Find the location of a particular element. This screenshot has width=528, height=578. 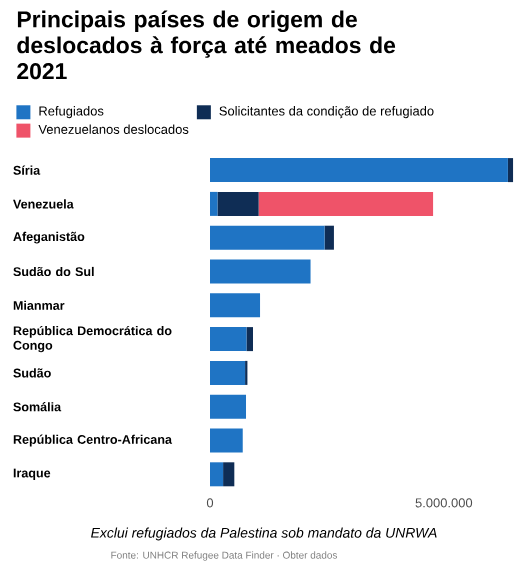

chart-title: Principais países de origem de deslocados à força até meados de 2021 is located at coordinates (206, 45).